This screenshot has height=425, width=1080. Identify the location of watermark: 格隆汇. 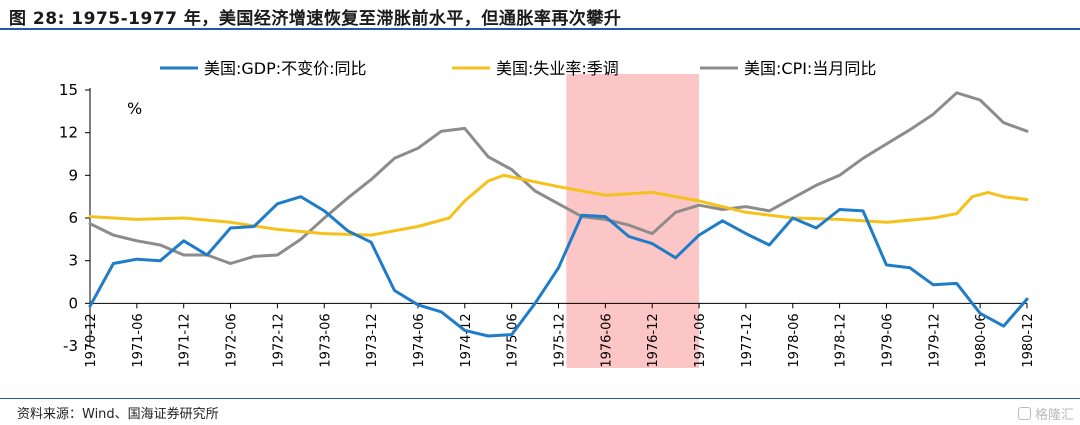
(1045, 413).